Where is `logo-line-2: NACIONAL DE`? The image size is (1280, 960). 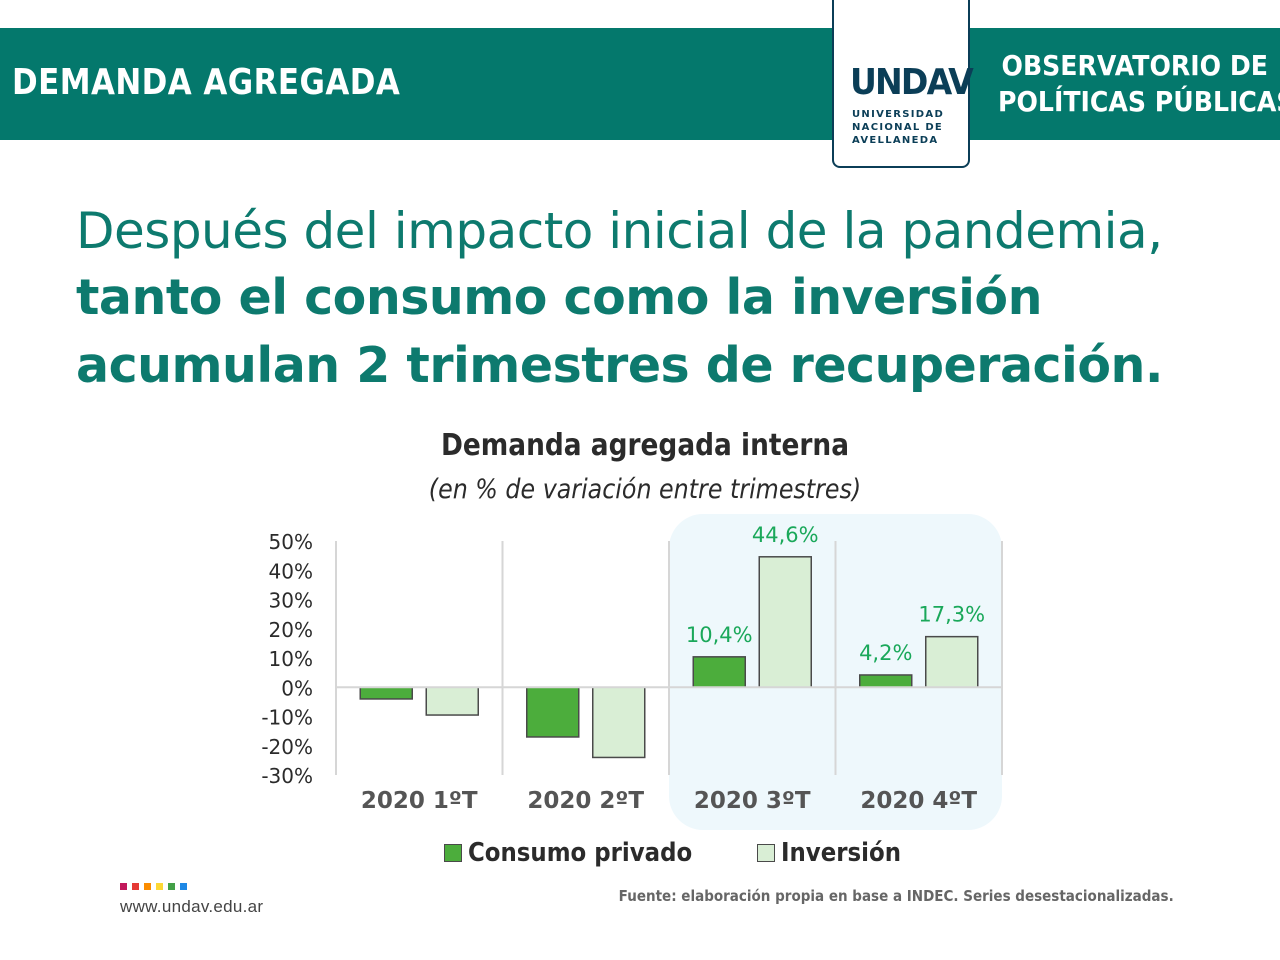
logo-line-2: NACIONAL DE is located at coordinates (898, 127).